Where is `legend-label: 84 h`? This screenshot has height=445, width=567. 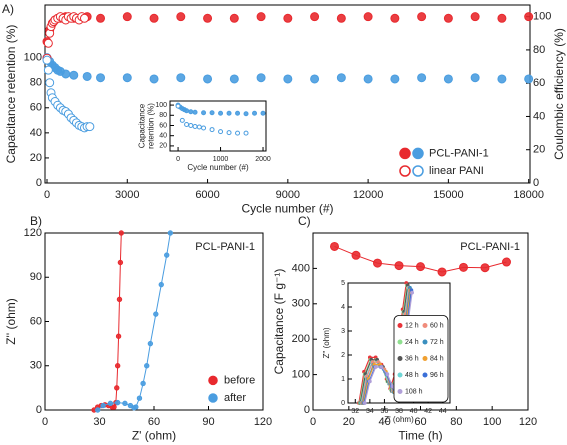 legend-label: 84 h is located at coordinates (437, 358).